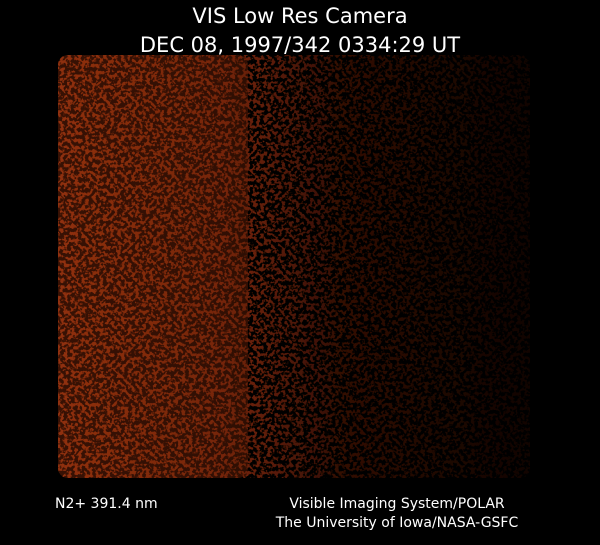  Describe the element at coordinates (397, 504) in the screenshot. I see `instrument-label: Visible Imaging System/POLAR` at that location.